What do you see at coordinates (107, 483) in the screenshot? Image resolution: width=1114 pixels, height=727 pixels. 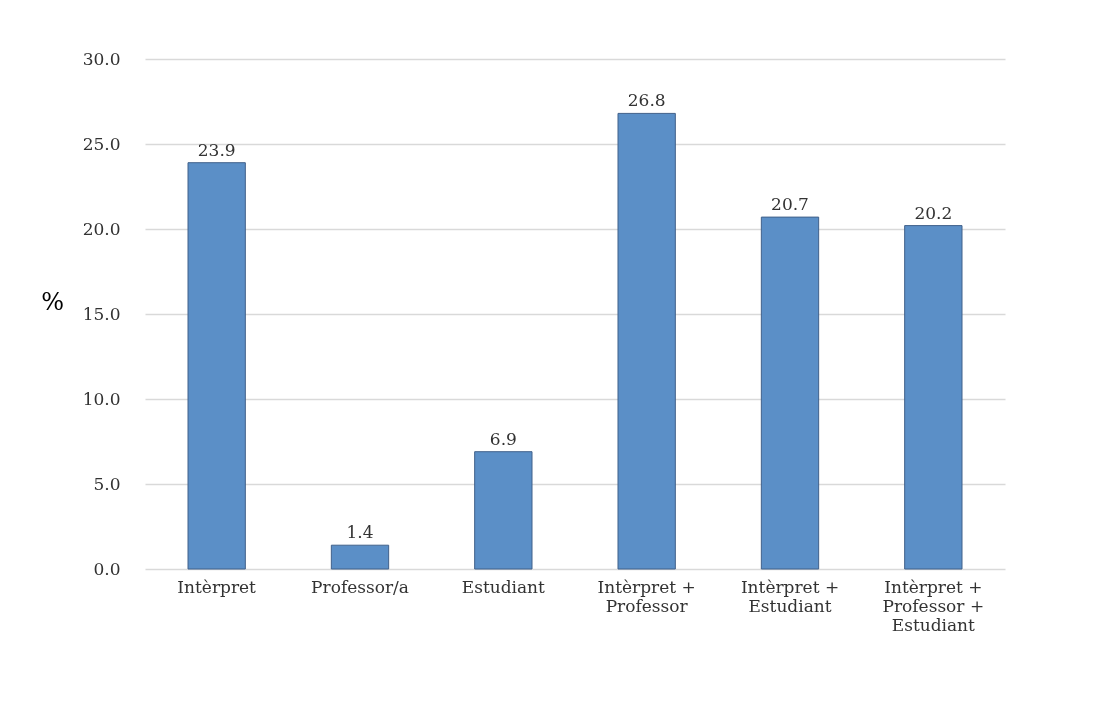 I see `y-tick-label: 5.0` at bounding box center [107, 483].